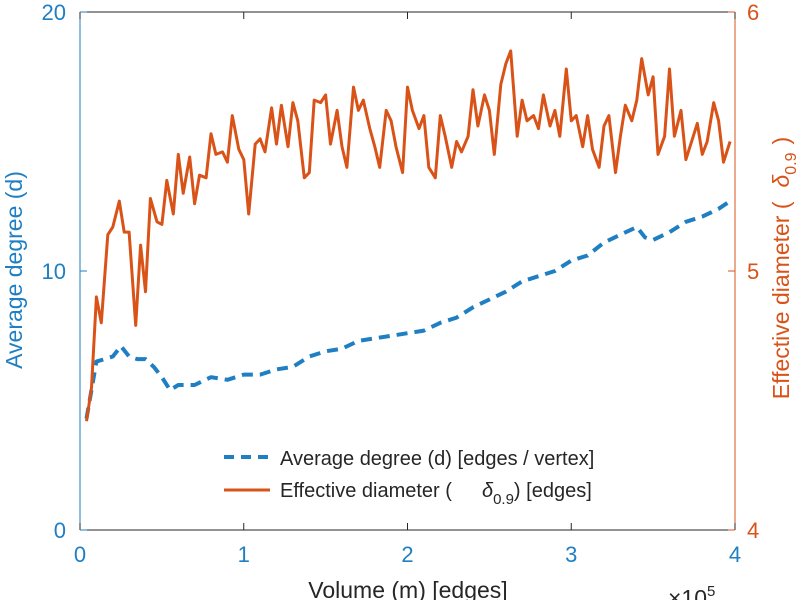  I want to click on legend-label-effective-diameter: Effective diameter ( δ0.9) [edges], so click(436, 494).